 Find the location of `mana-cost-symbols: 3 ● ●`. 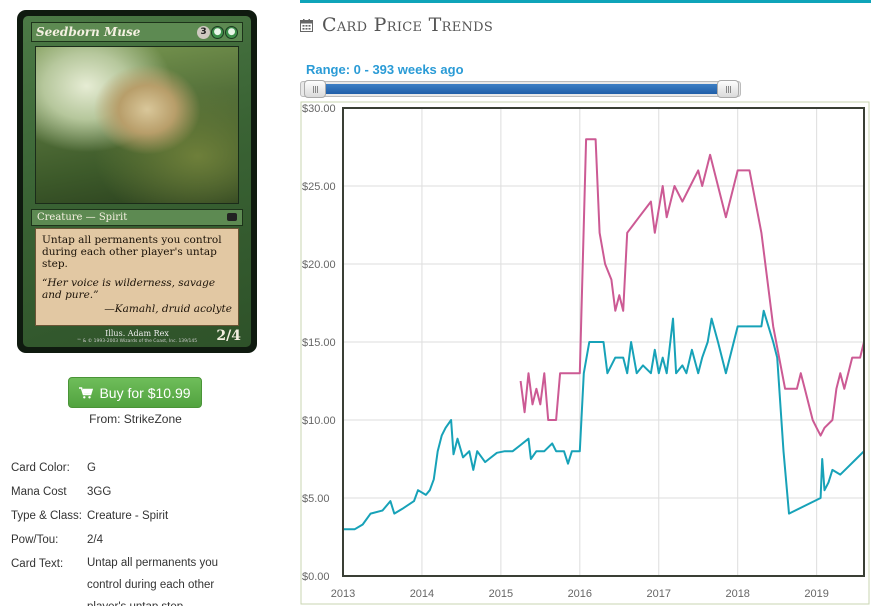

mana-cost-symbols: 3 ● ● is located at coordinates (217, 32).